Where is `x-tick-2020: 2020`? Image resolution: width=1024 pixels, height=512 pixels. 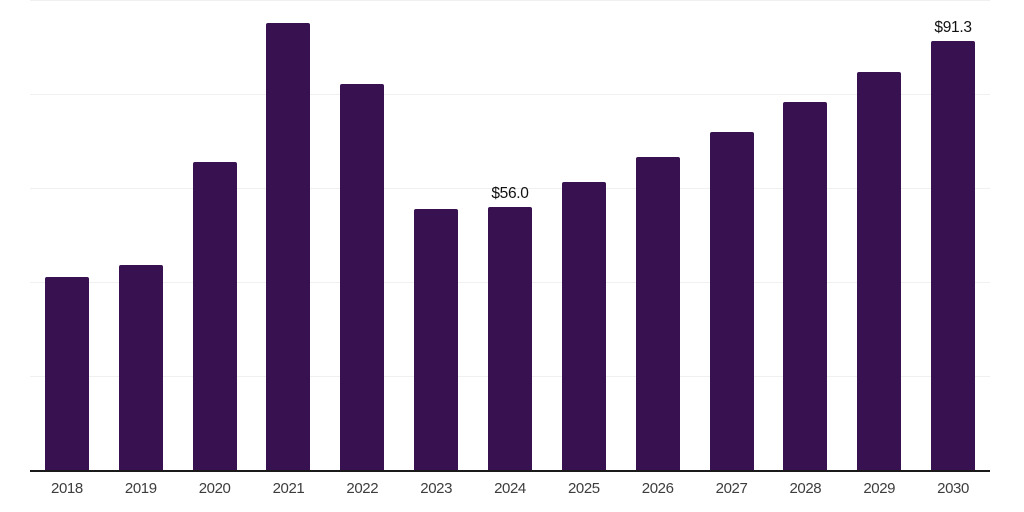 x-tick-2020: 2020 is located at coordinates (214, 488).